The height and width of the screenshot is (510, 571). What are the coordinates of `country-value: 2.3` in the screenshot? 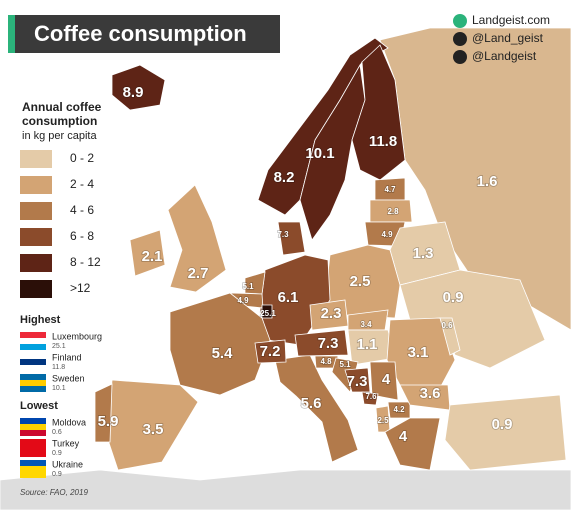 It's located at (331, 313).